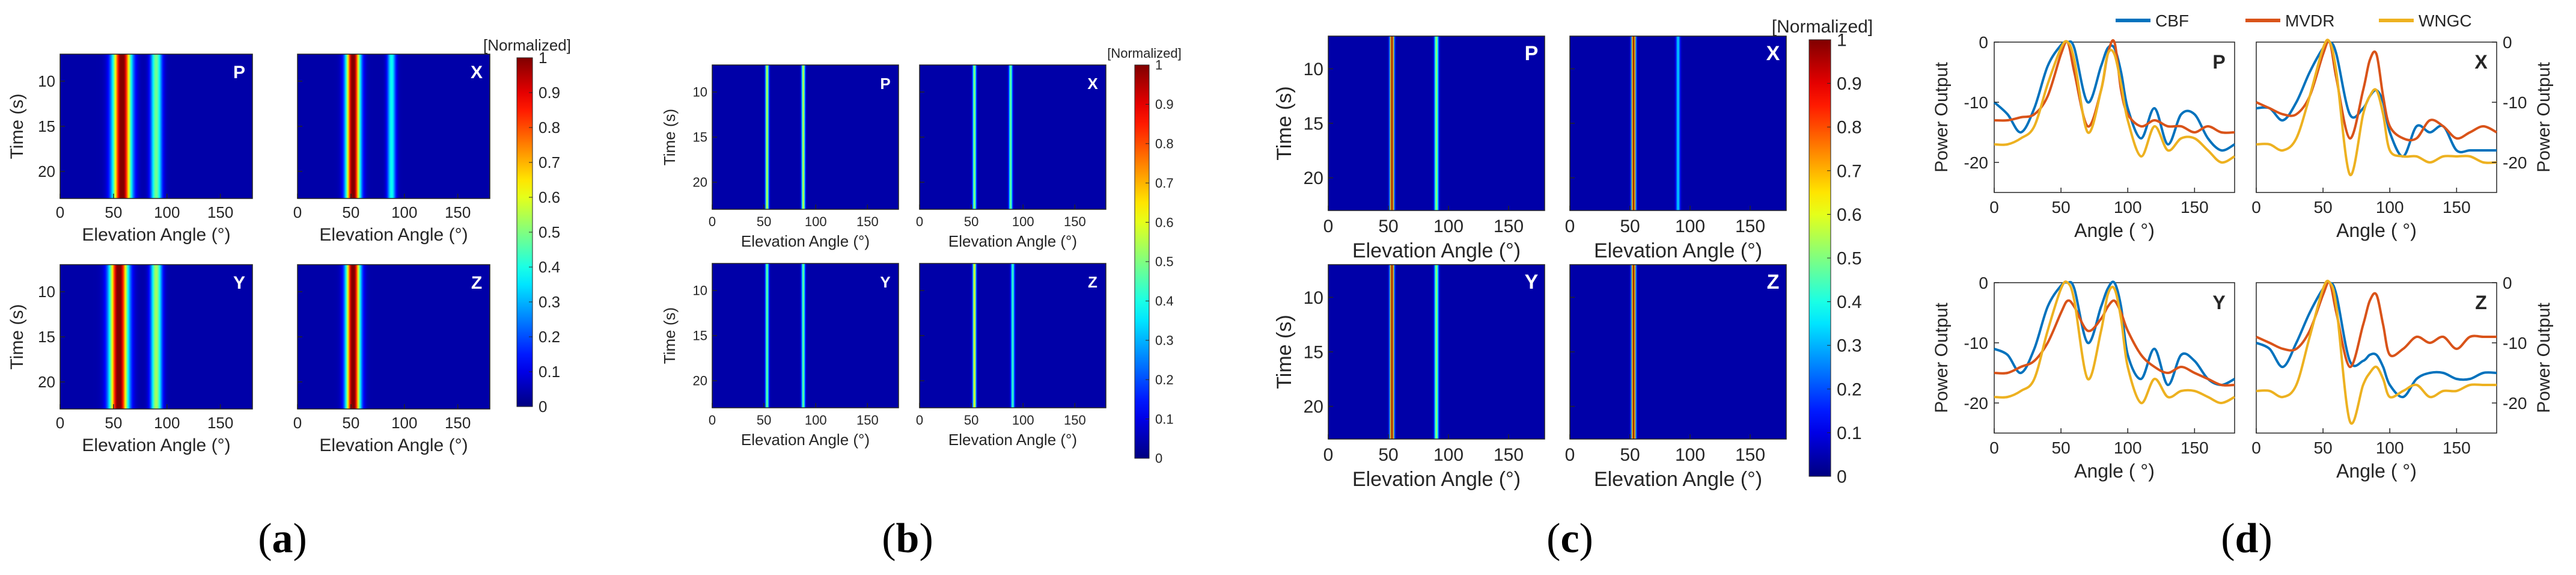  I want to click on panel-label: (a), so click(282, 538).